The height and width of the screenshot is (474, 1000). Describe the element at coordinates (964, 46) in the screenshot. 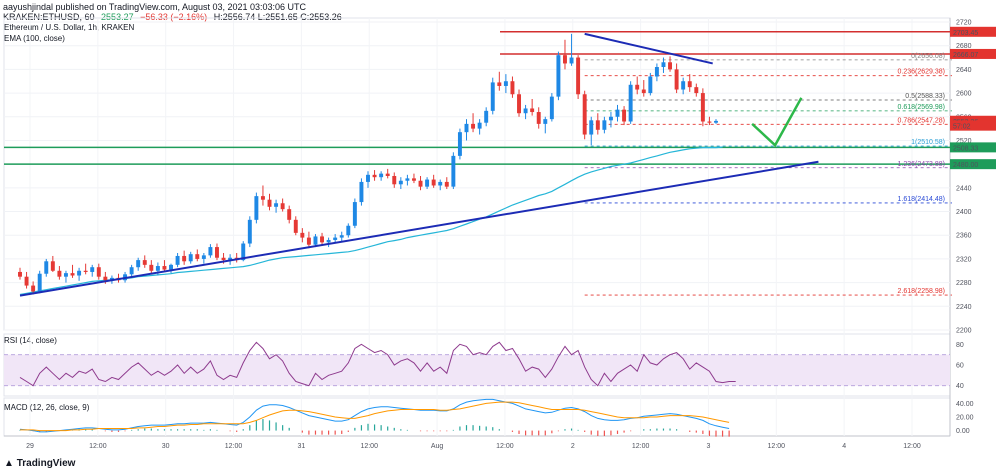

I see `price-tick-label: 2680` at that location.